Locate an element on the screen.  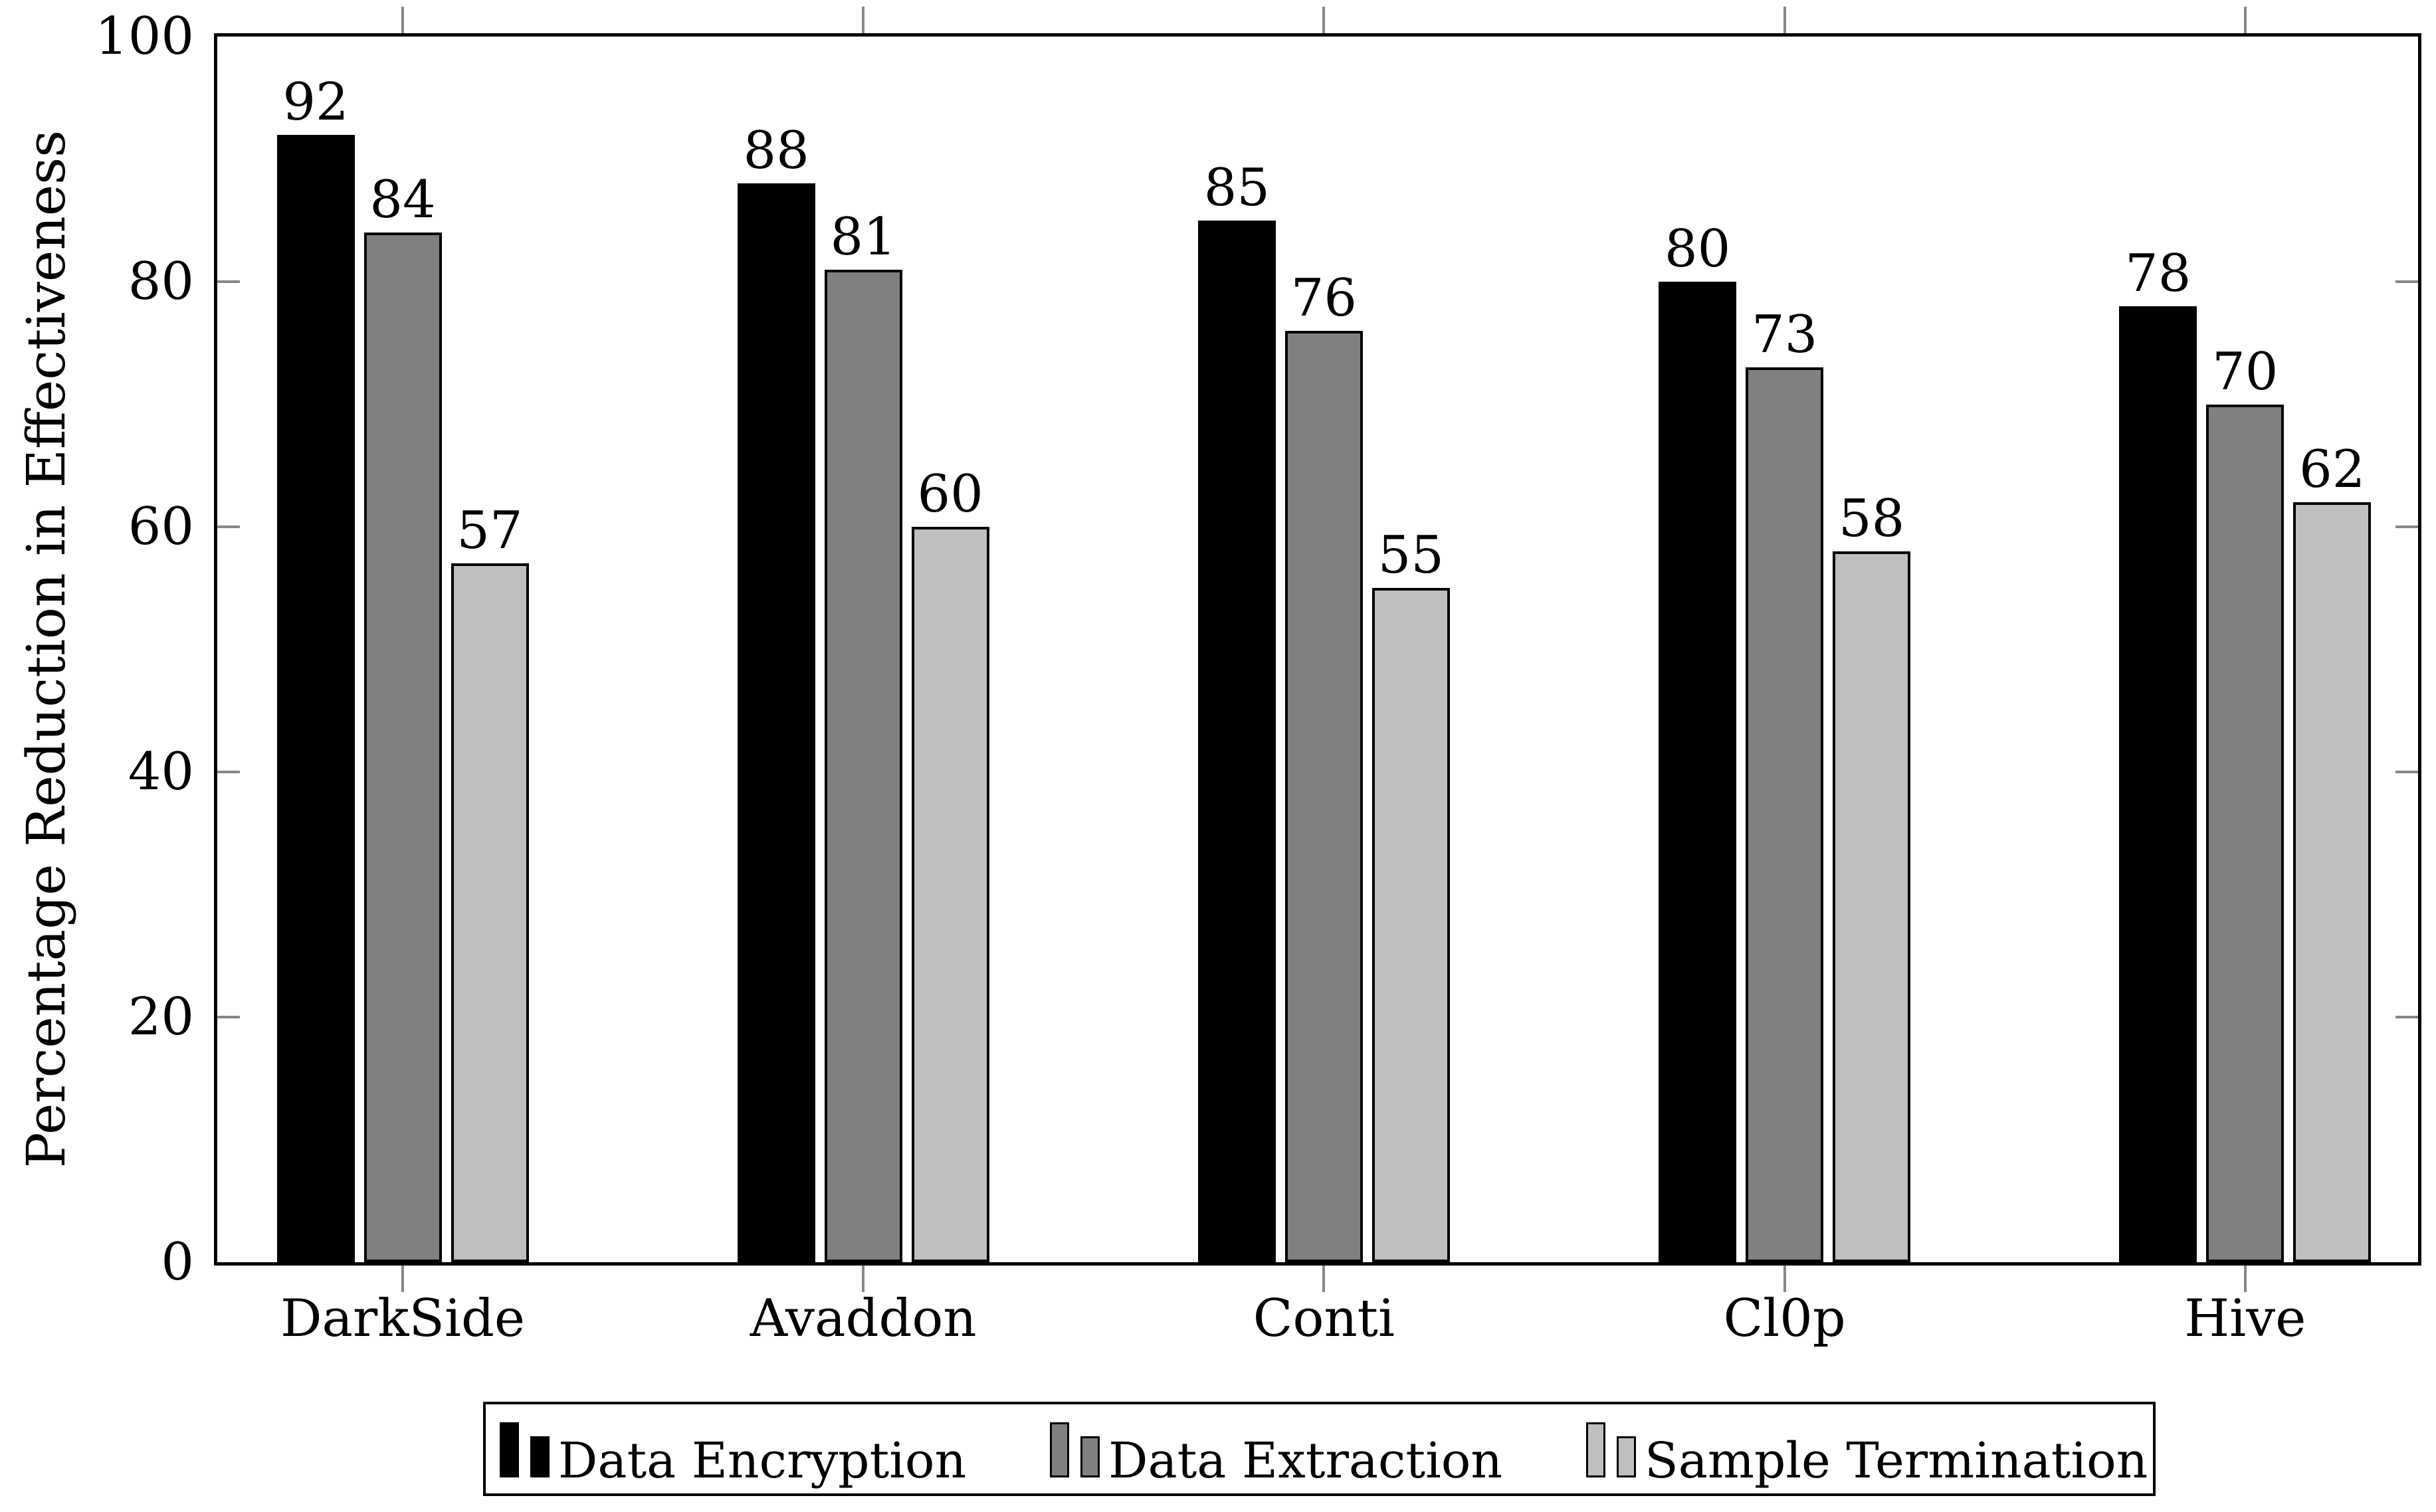
bar-value-label: 80 is located at coordinates (1697, 249).